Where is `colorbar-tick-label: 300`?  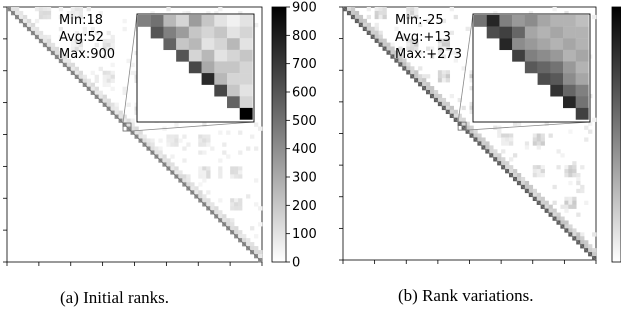 colorbar-tick-label: 300 is located at coordinates (304, 178).